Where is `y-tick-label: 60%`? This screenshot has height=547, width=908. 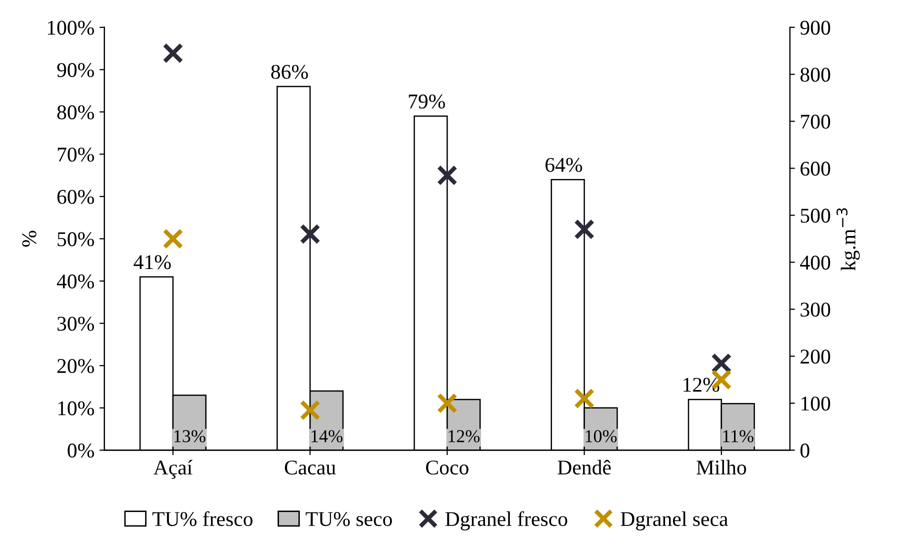 y-tick-label: 60% is located at coordinates (75, 197).